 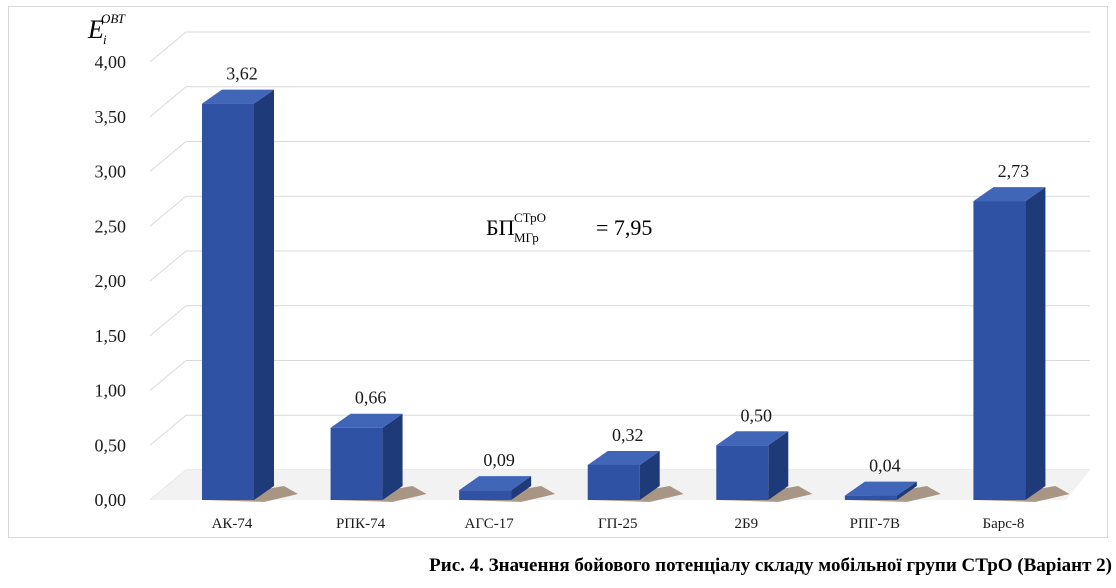 What do you see at coordinates (885, 466) in the screenshot?
I see `data-label: 0,04` at bounding box center [885, 466].